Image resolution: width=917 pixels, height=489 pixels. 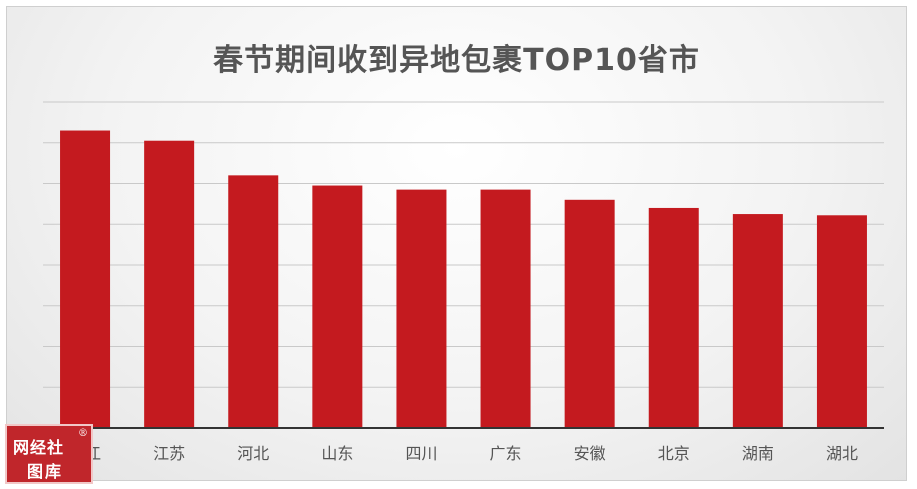 I want to click on logo-registered-mark: ®, so click(x=83, y=433).